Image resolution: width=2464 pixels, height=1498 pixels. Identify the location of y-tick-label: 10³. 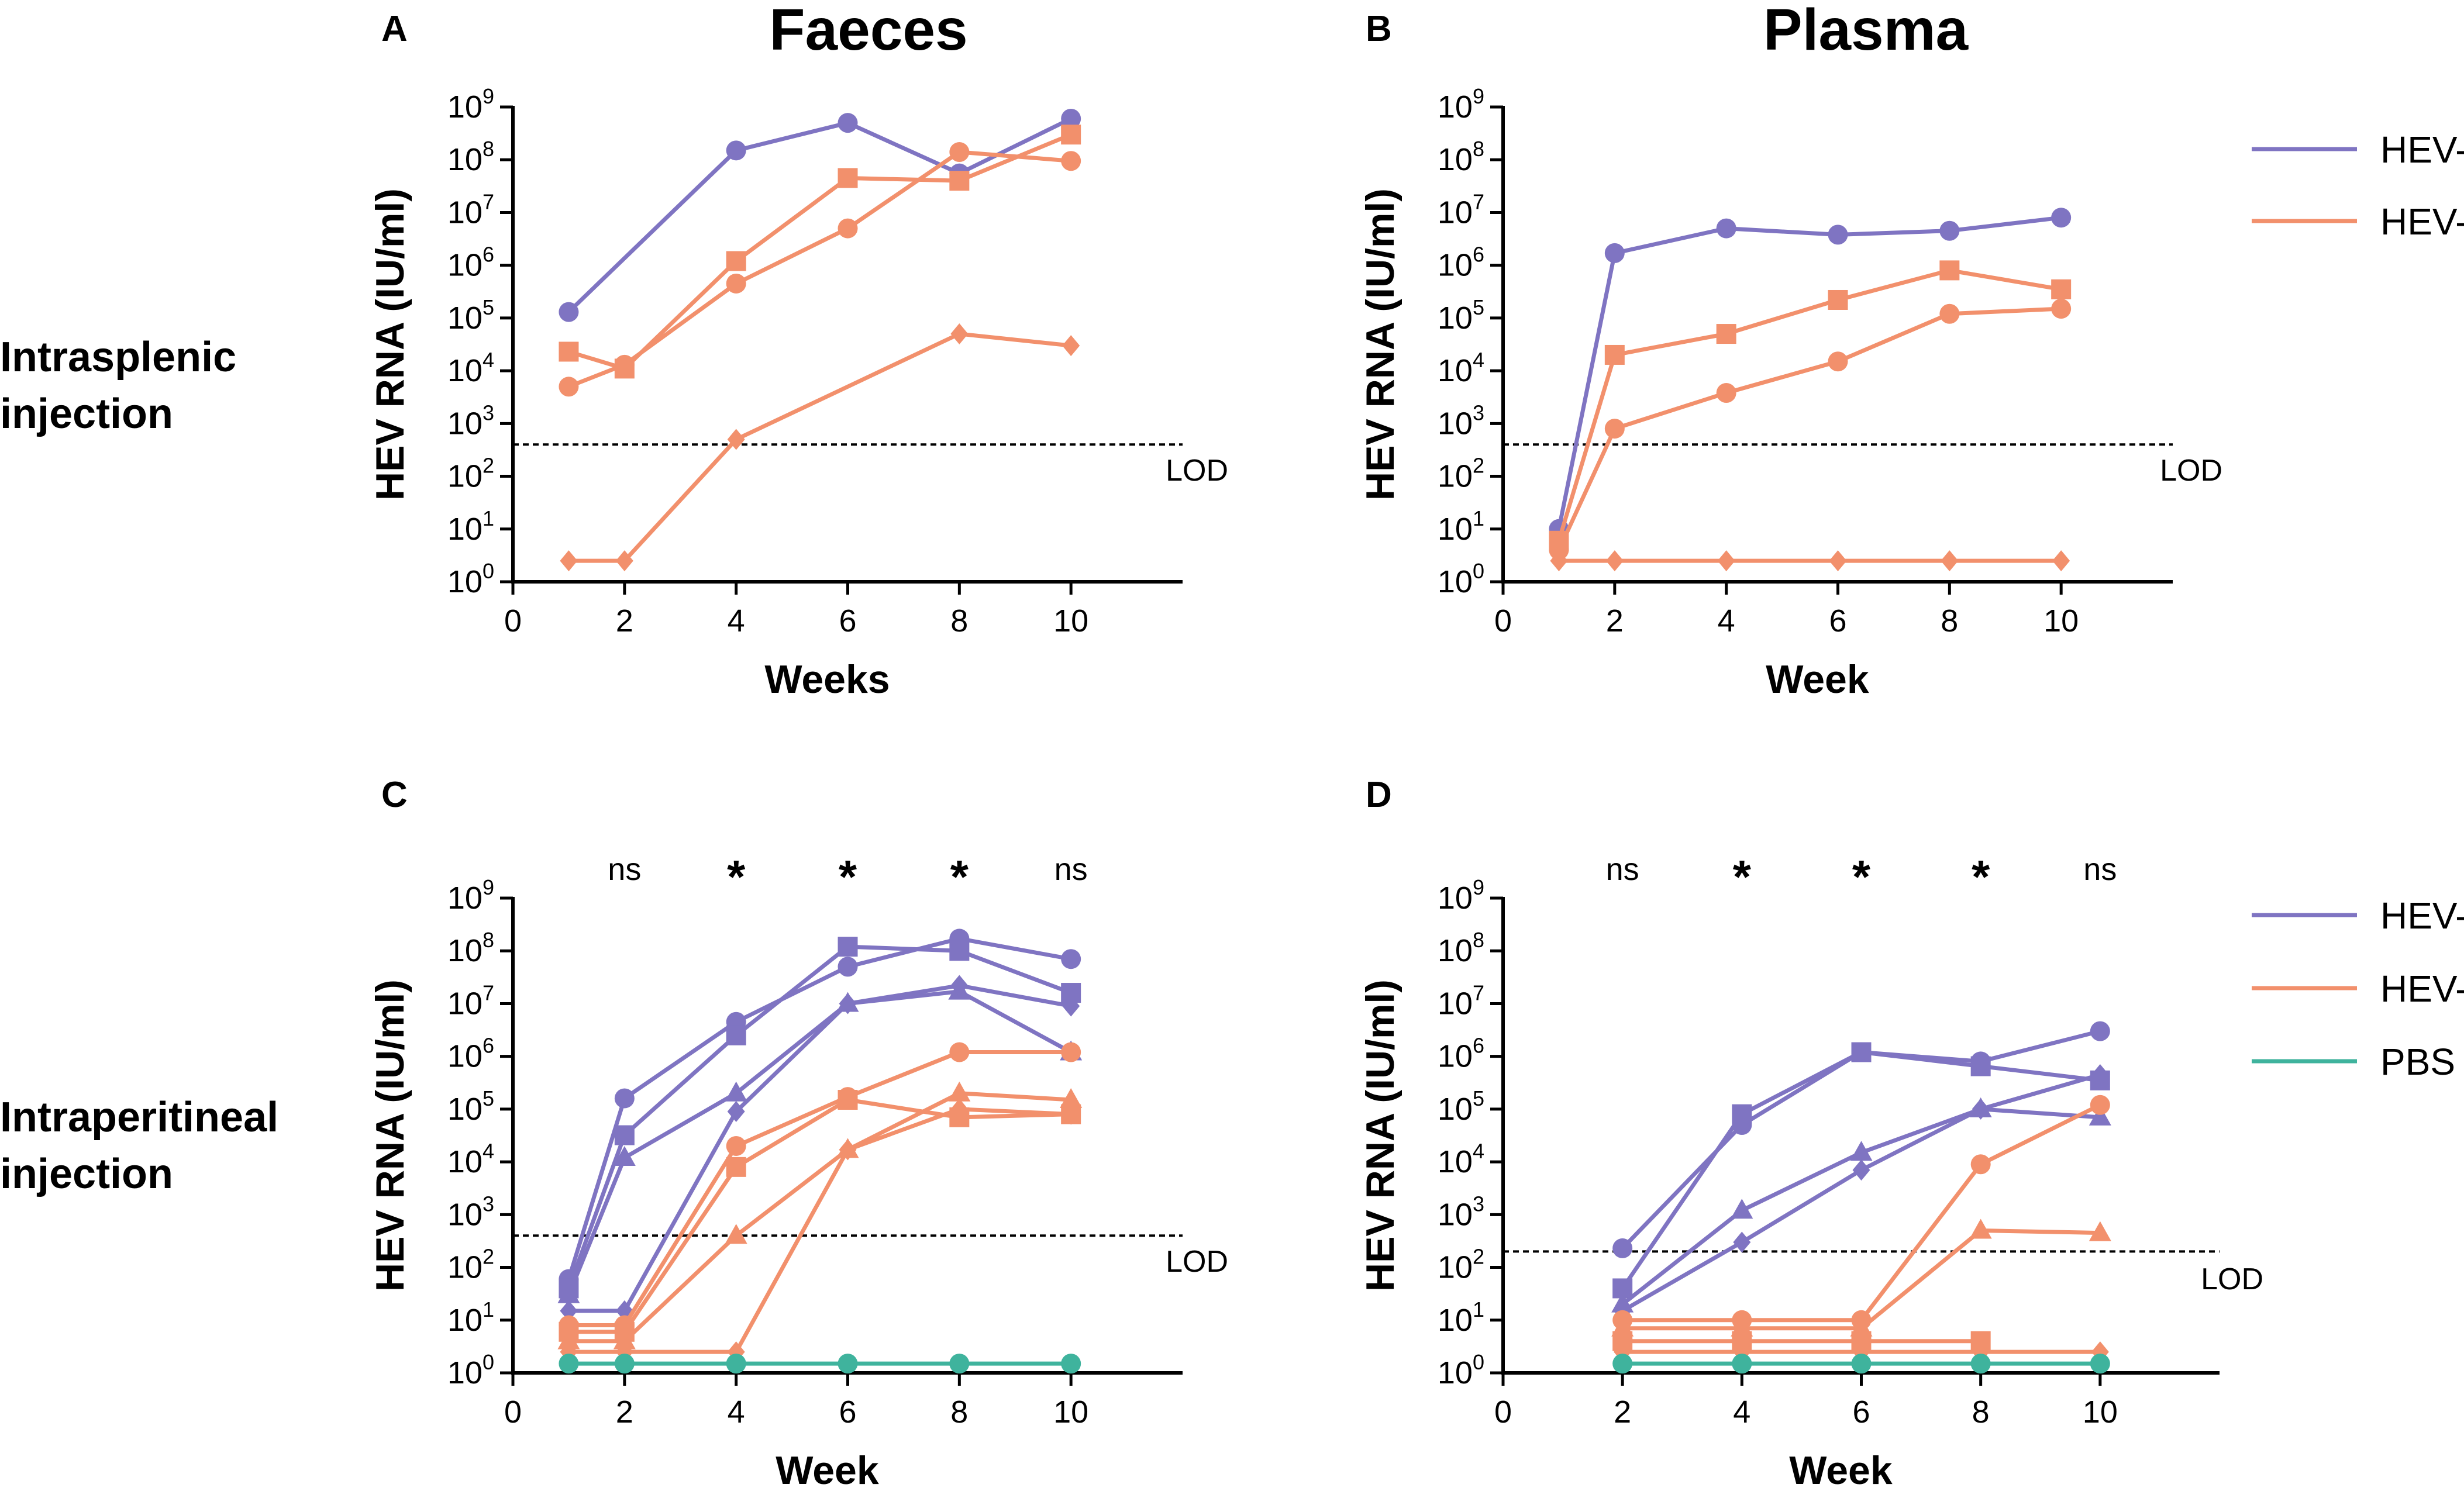
(470, 1212).